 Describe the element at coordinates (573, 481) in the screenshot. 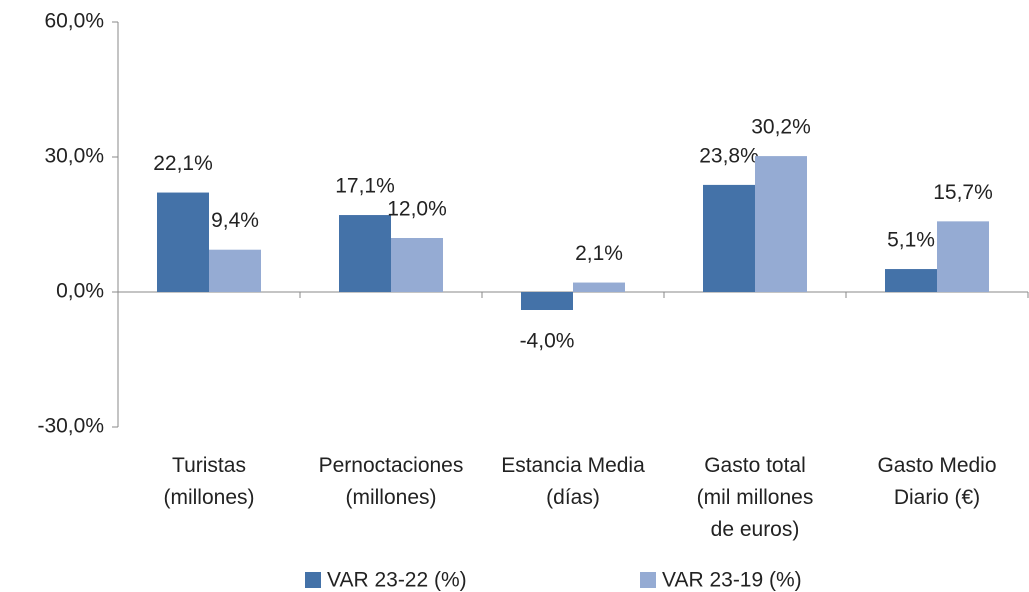

I see `x-tick-label: Estancia Media (días)` at that location.